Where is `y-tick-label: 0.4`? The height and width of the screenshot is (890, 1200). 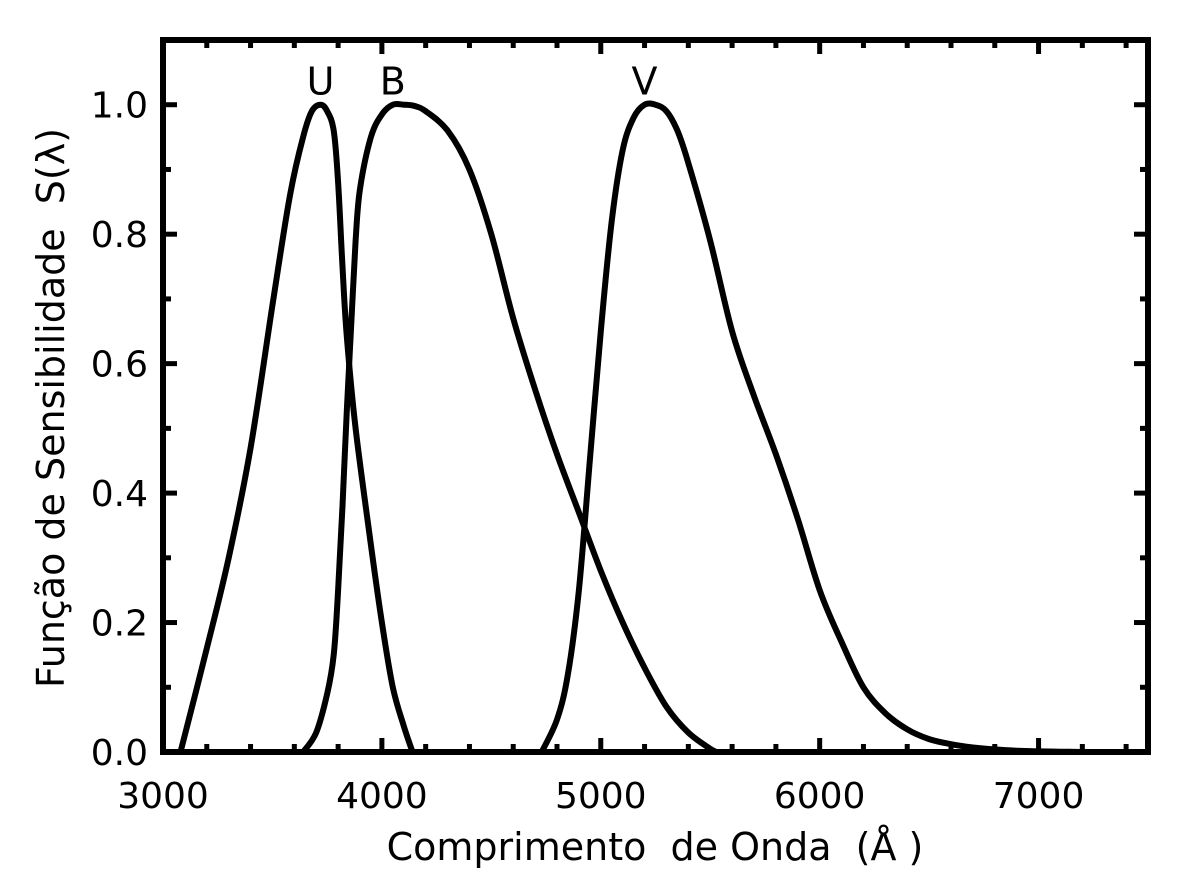 y-tick-label: 0.4 is located at coordinates (119, 494).